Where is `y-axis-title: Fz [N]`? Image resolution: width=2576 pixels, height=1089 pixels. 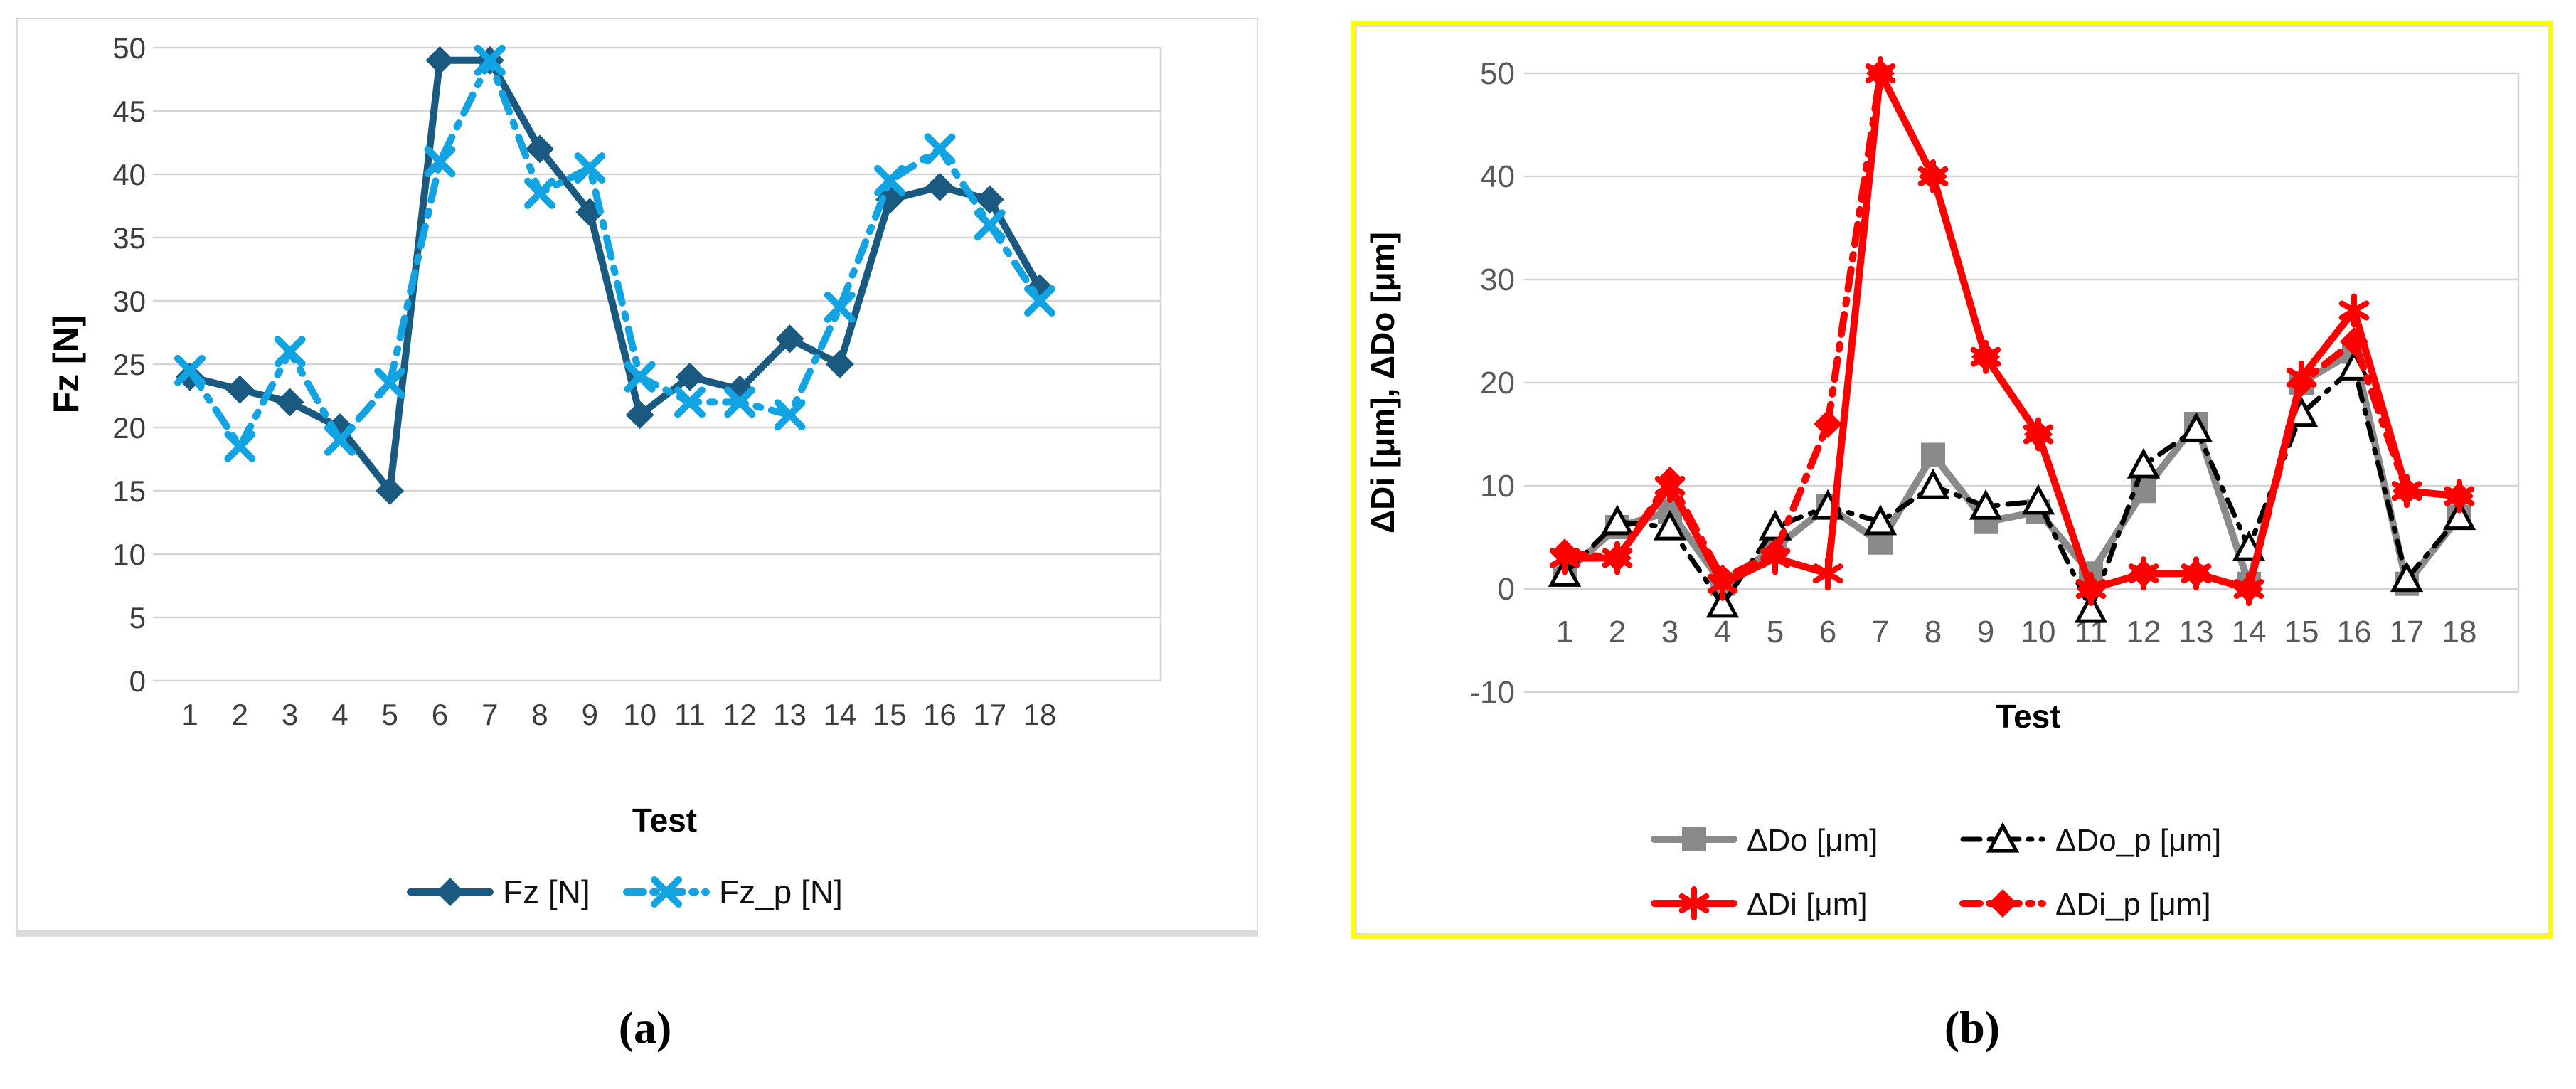
y-axis-title: Fz [N] is located at coordinates (66, 365).